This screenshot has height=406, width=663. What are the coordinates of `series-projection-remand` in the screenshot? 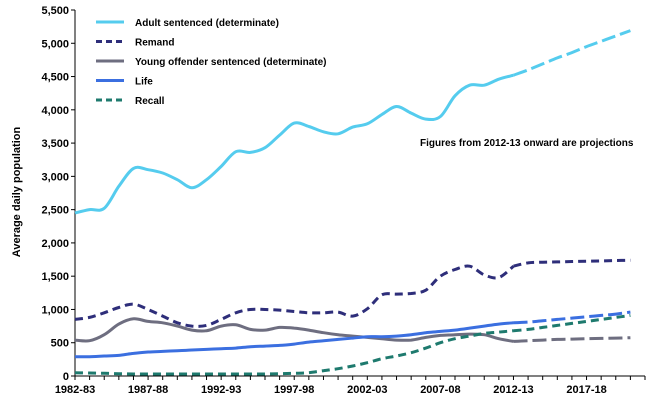 It's located at (572, 263).